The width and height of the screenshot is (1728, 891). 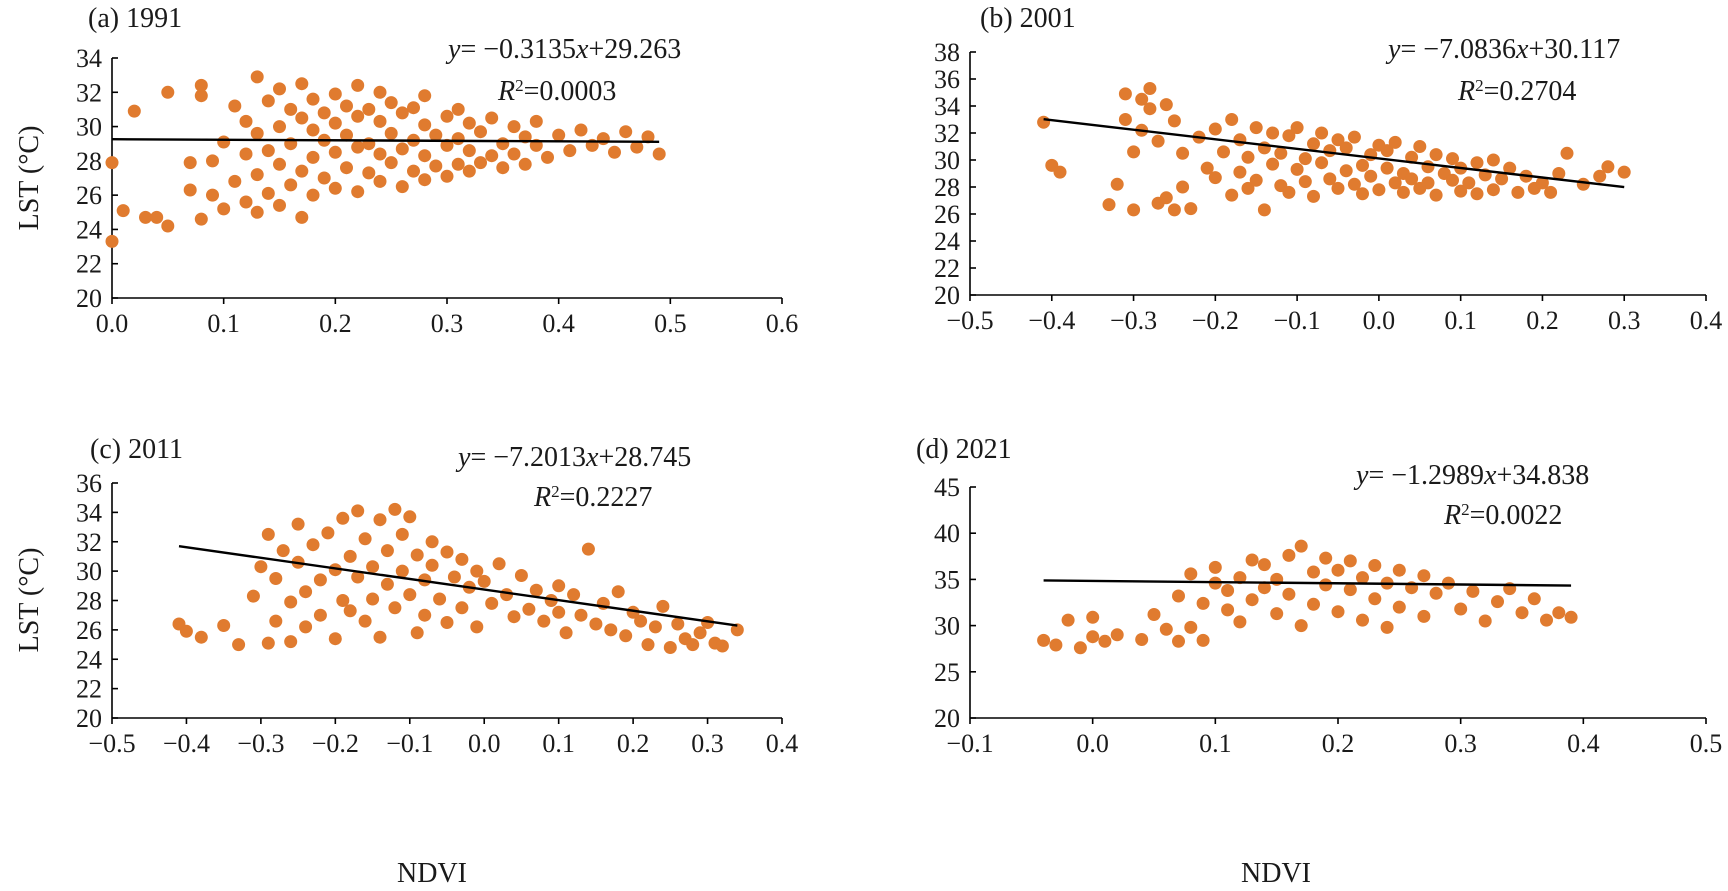 I want to click on y-tick-label: 34, so click(x=89, y=58).